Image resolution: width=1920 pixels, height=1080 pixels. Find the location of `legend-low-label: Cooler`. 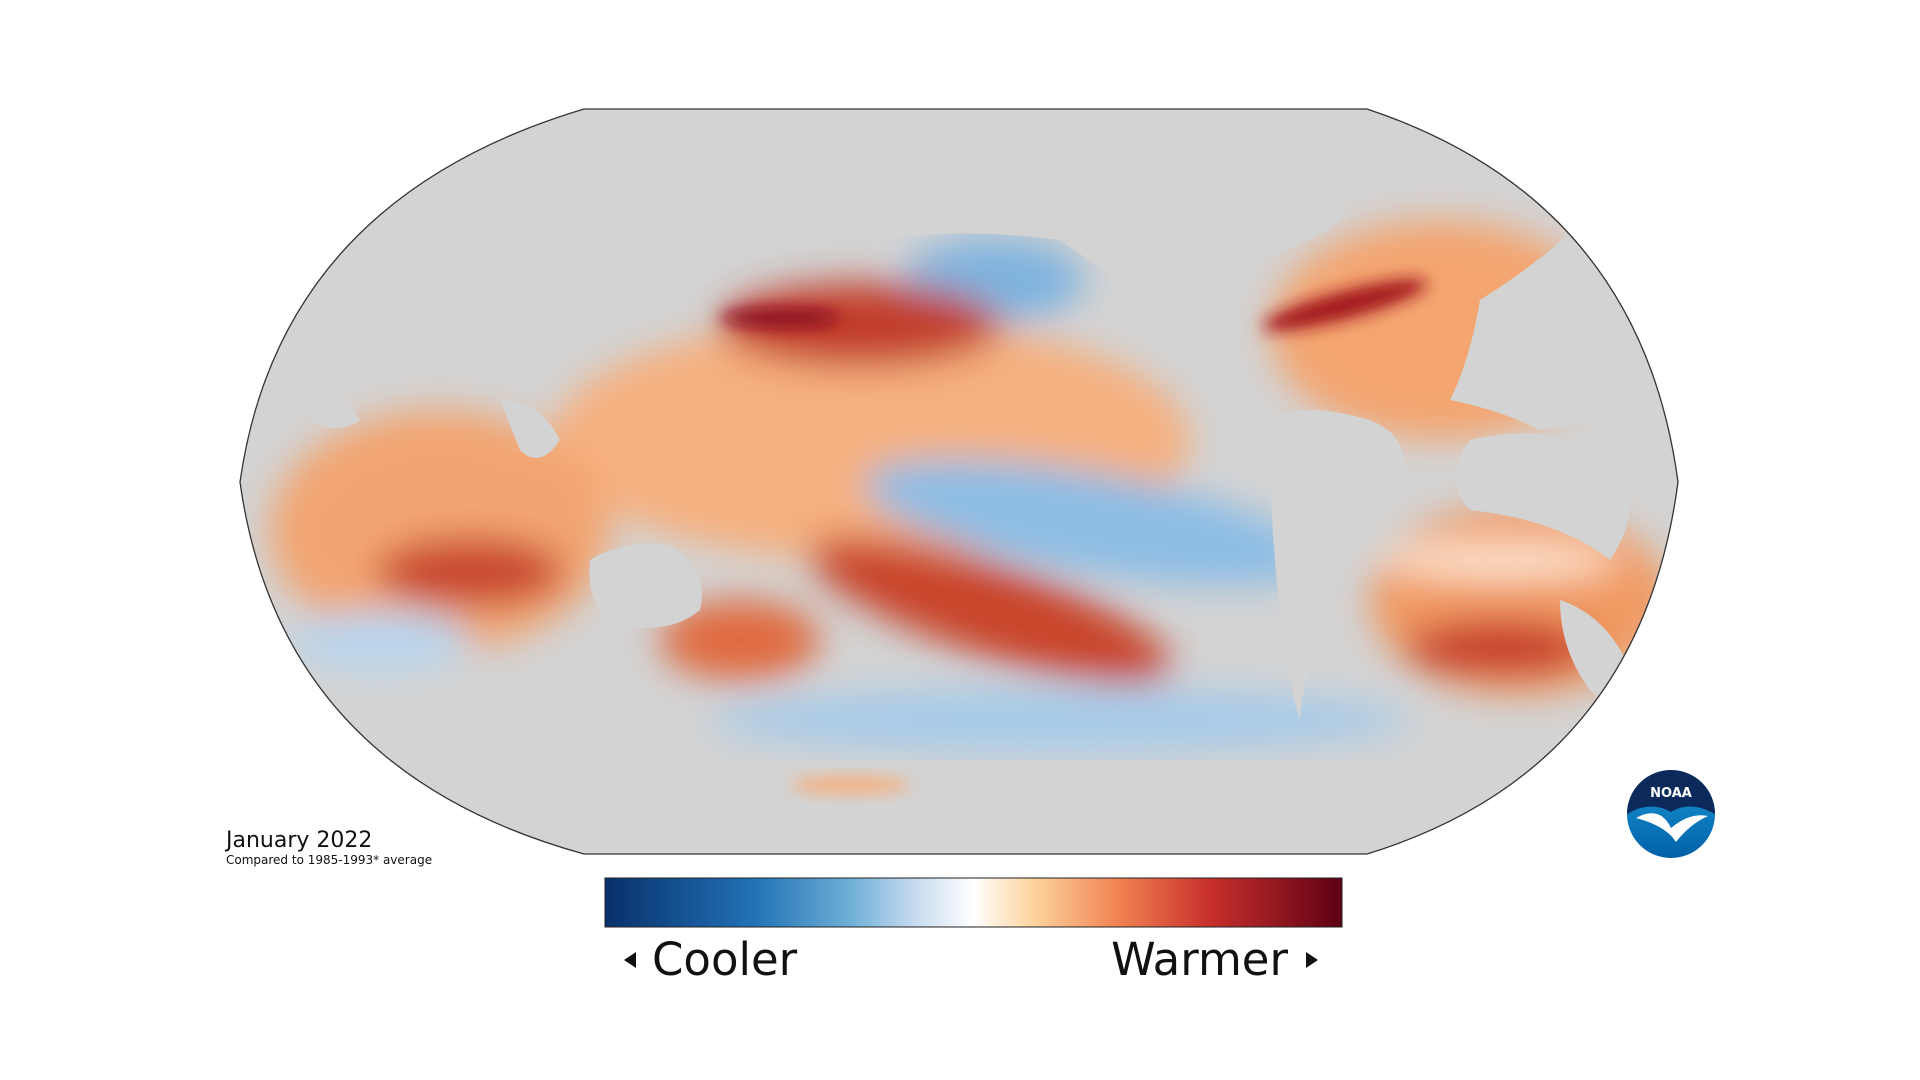

legend-low-label: Cooler is located at coordinates (725, 959).